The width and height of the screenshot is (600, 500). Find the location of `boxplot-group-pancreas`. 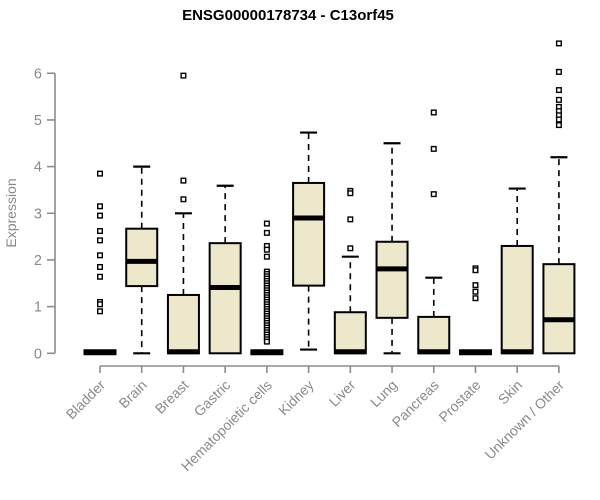

boxplot-group-pancreas is located at coordinates (434, 232).